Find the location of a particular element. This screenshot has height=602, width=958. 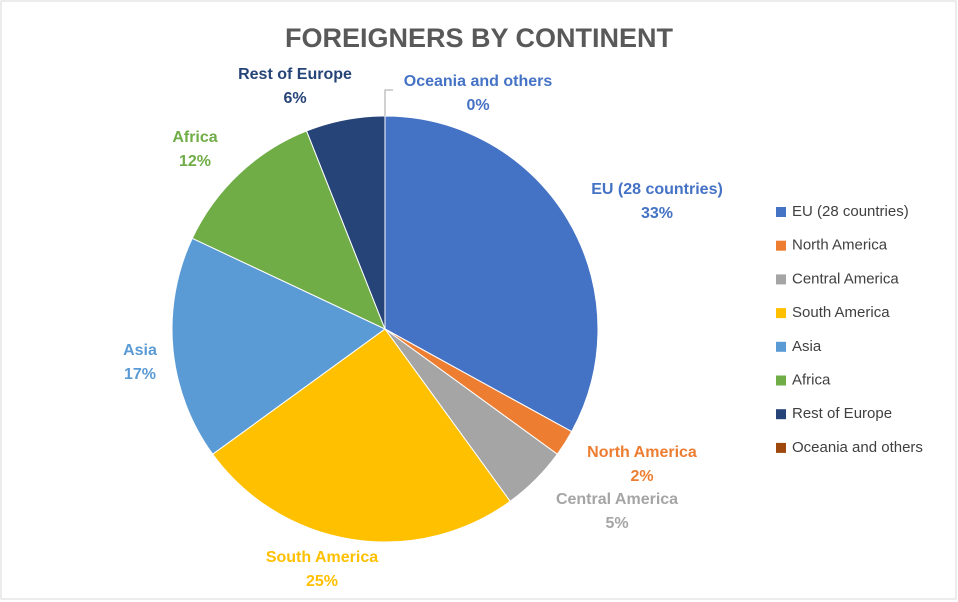

legend-label: Asia is located at coordinates (807, 346).